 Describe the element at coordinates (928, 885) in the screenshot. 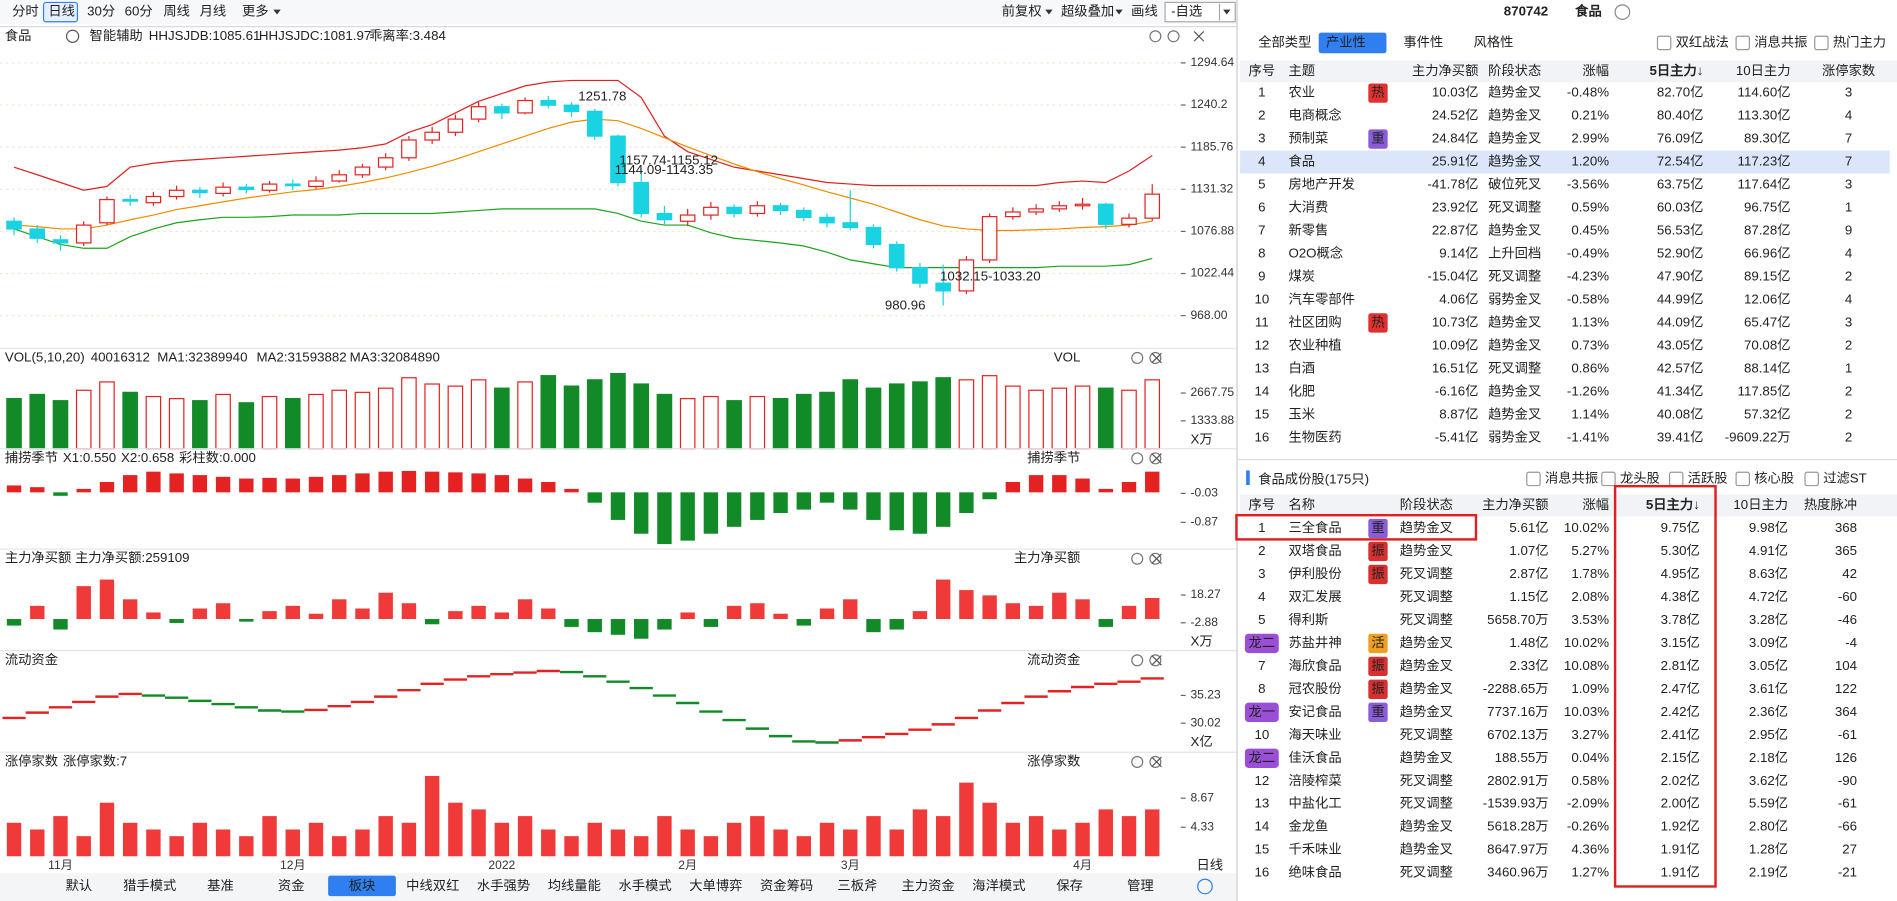

I see `bottom-tab: 主力资金` at that location.